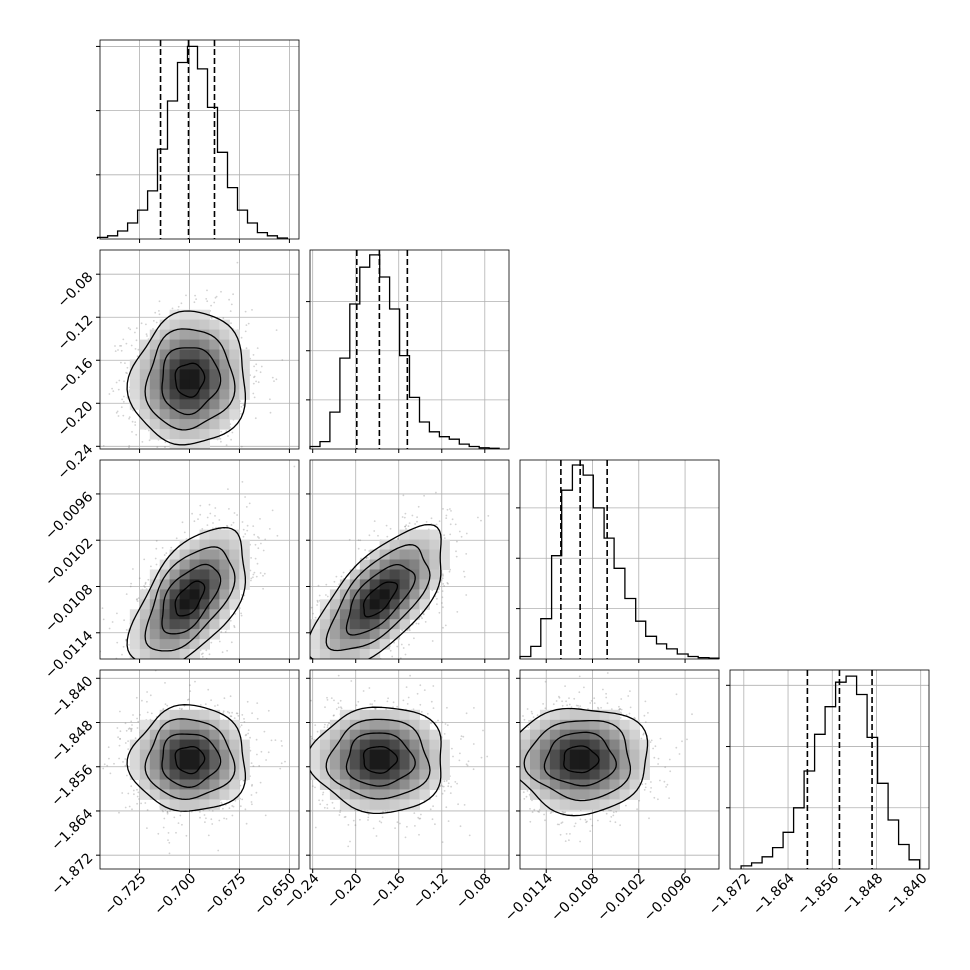 The width and height of the screenshot is (970, 970). What do you see at coordinates (191, 381) in the screenshot?
I see `contour-1sigma` at bounding box center [191, 381].